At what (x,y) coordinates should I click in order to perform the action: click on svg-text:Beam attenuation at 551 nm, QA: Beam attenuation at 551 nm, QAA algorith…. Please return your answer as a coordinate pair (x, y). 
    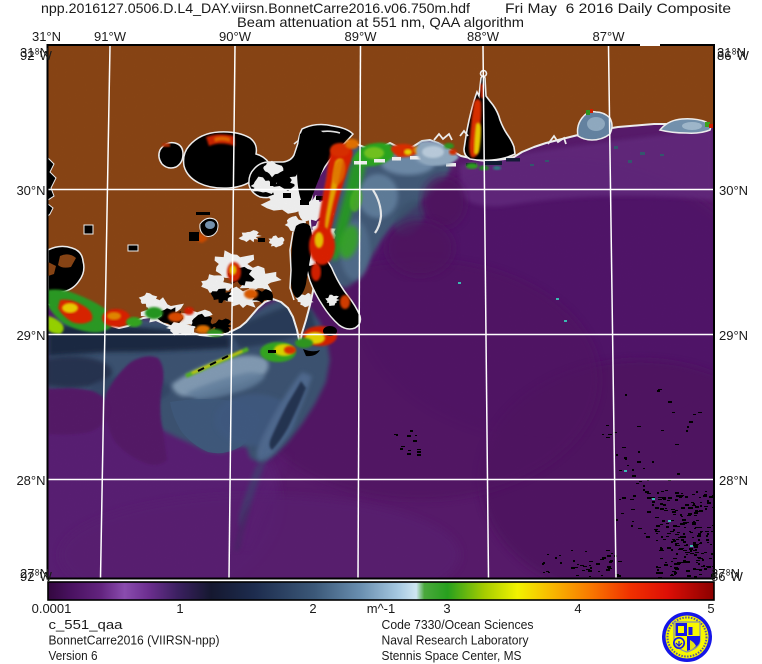
    Looking at the image, I should click on (380, 22).